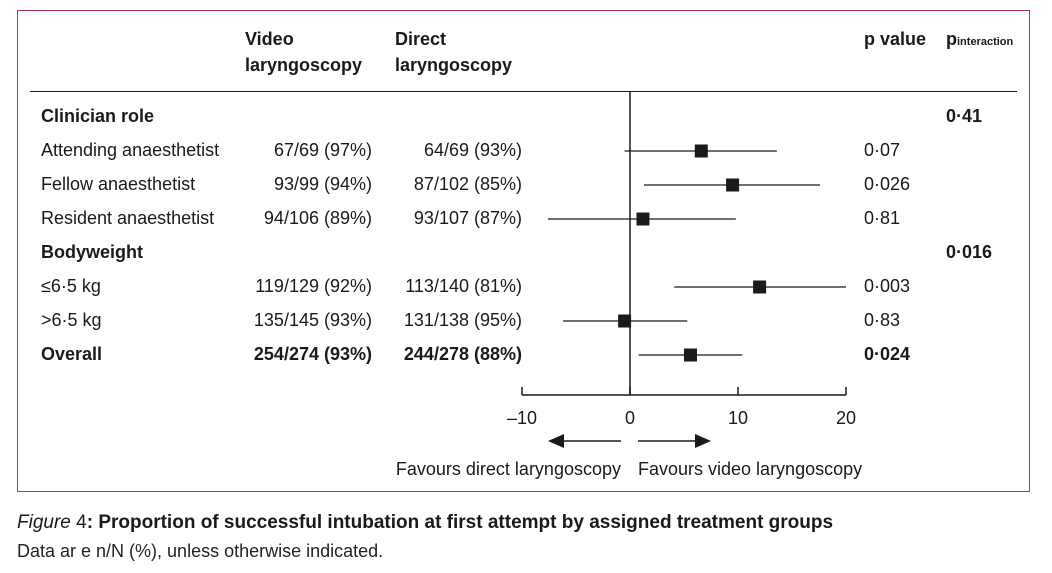  I want to click on row-pvalue: 0·026, so click(887, 184).